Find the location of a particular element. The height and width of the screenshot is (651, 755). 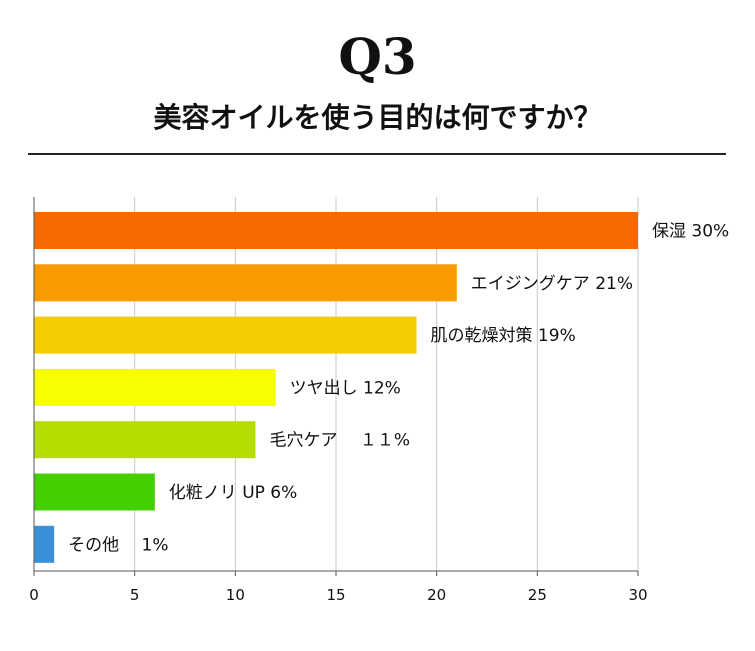

bar-label-6: 化粧ノリ UP 6% is located at coordinates (233, 493).